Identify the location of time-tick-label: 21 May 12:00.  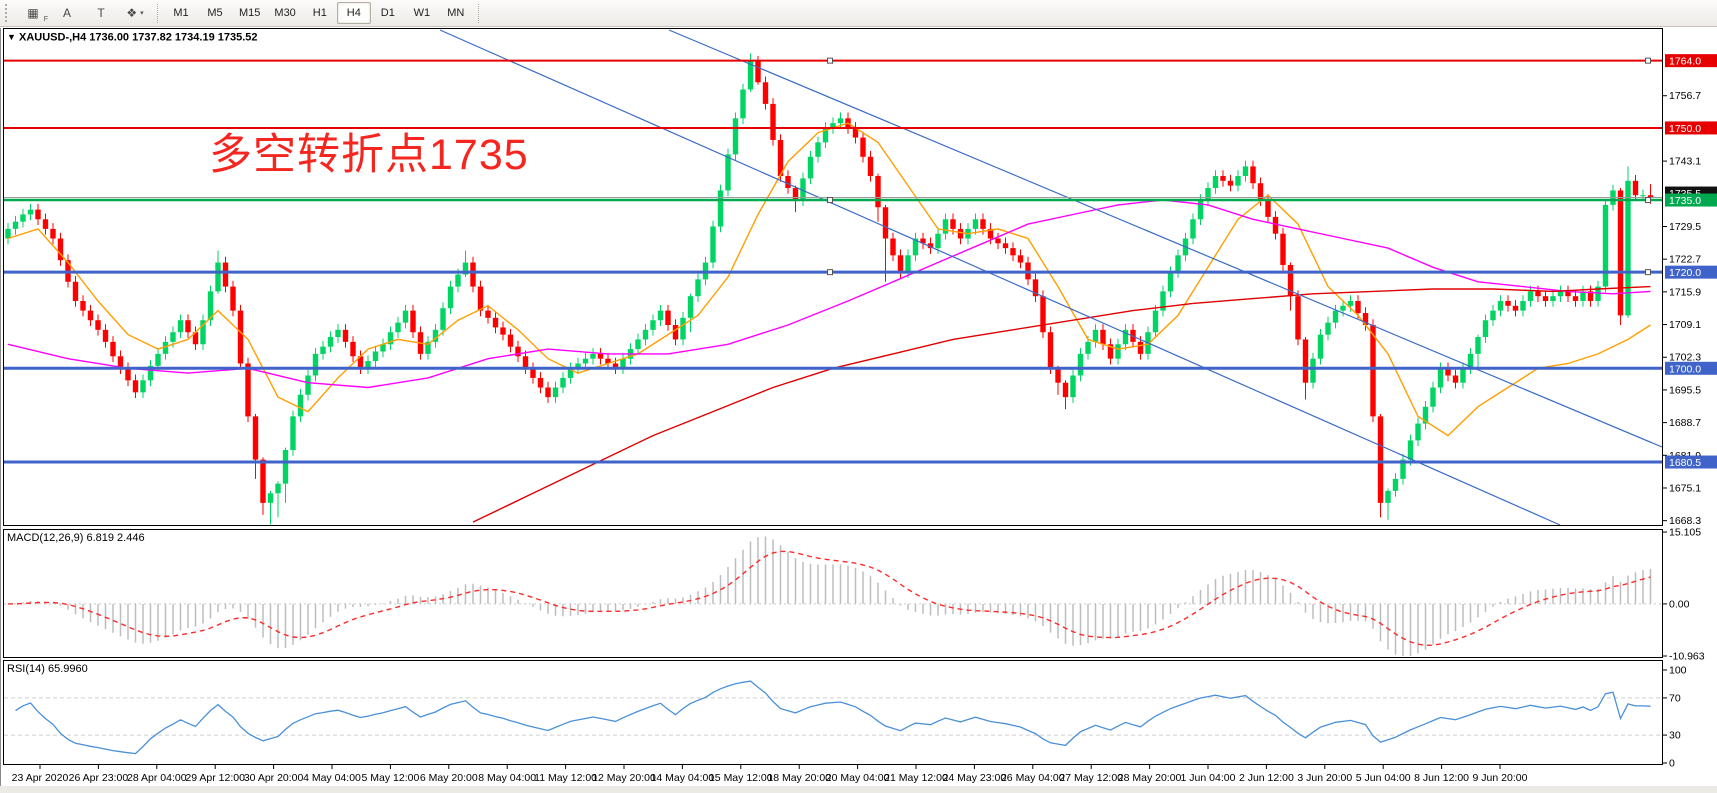
(916, 778).